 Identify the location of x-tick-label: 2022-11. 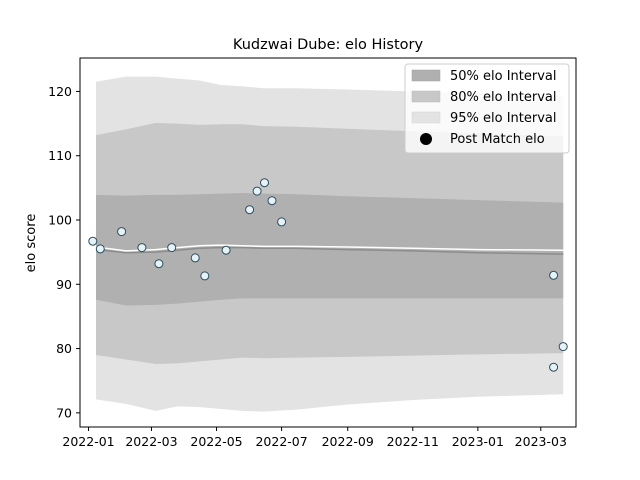
(413, 441).